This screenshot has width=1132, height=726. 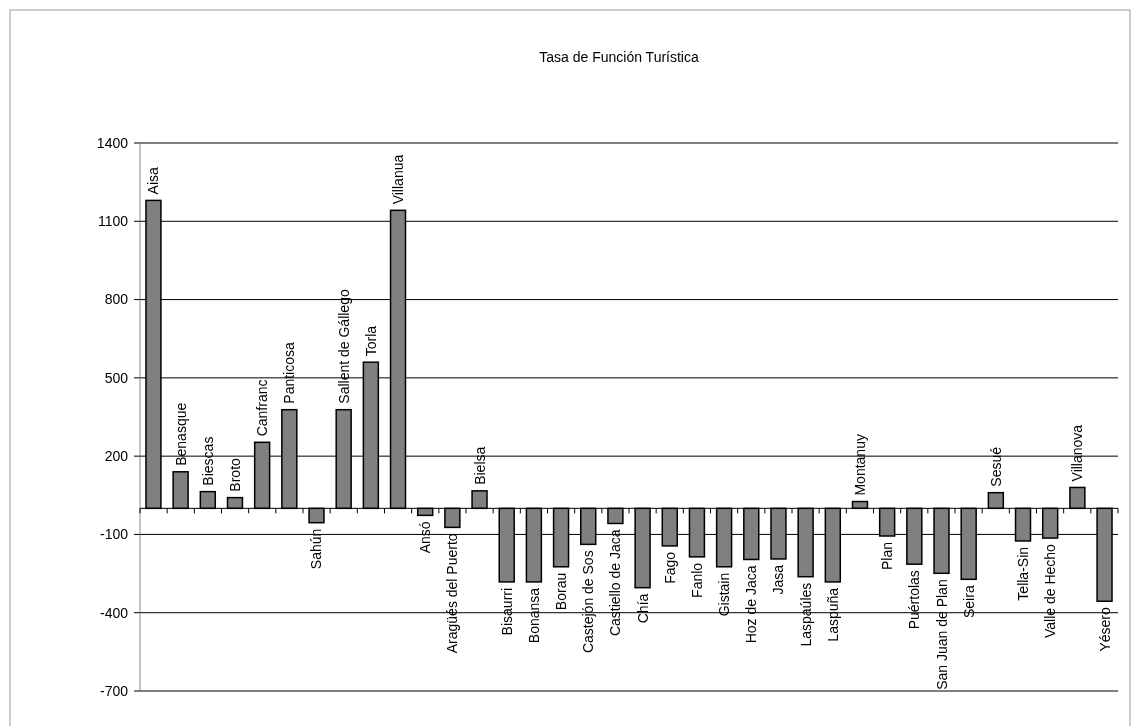 I want to click on x-tick-label: Ansó, so click(x=425, y=537).